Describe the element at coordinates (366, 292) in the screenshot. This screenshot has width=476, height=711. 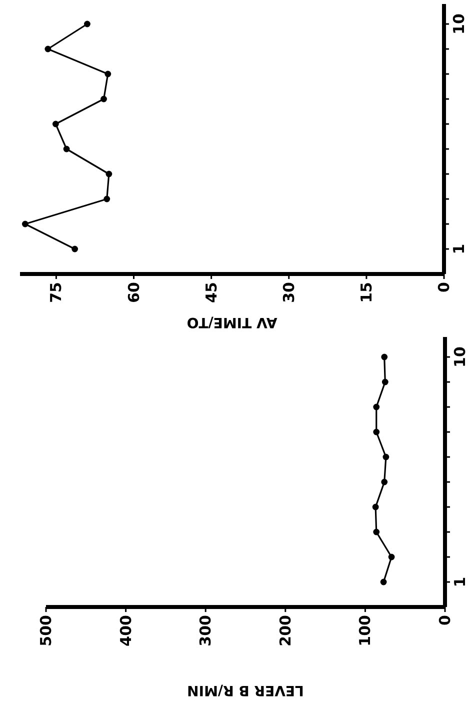
I see `x-tick-label: 15` at that location.